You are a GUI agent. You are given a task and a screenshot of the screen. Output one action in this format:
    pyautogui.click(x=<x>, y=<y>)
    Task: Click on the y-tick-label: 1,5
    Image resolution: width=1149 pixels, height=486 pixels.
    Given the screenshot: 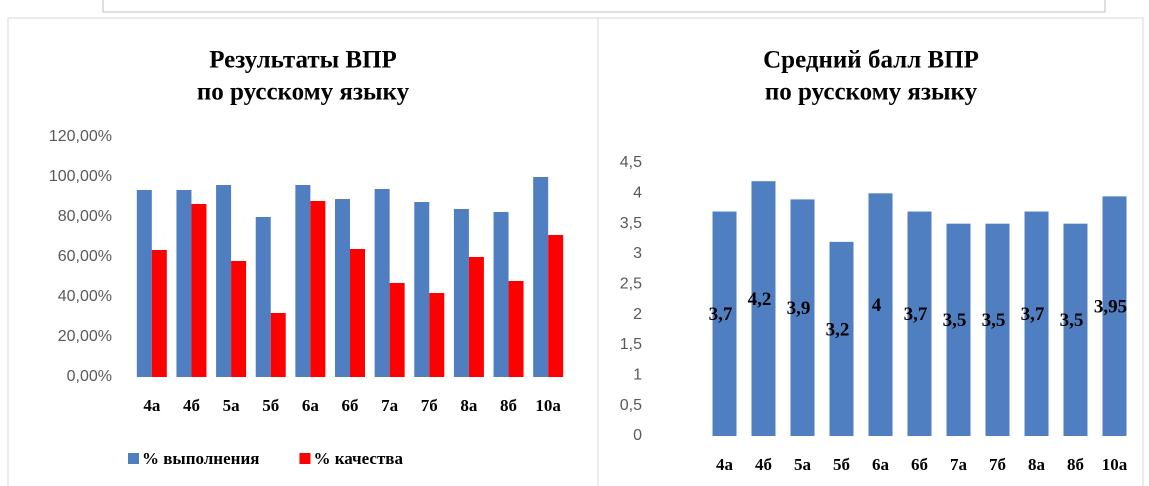 What is the action you would take?
    pyautogui.click(x=631, y=344)
    